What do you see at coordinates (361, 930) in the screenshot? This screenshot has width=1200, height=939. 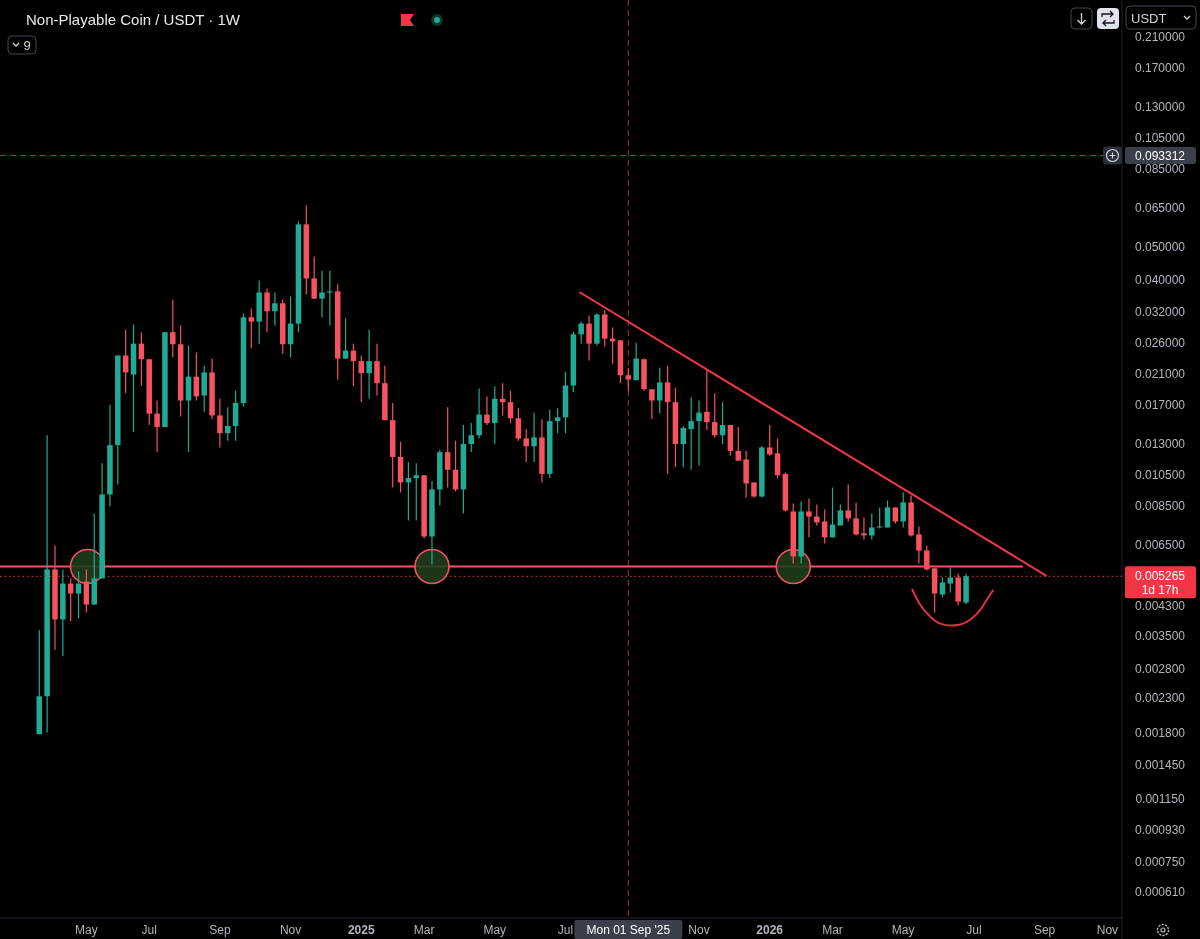 I see `x-tick-label: 2025` at bounding box center [361, 930].